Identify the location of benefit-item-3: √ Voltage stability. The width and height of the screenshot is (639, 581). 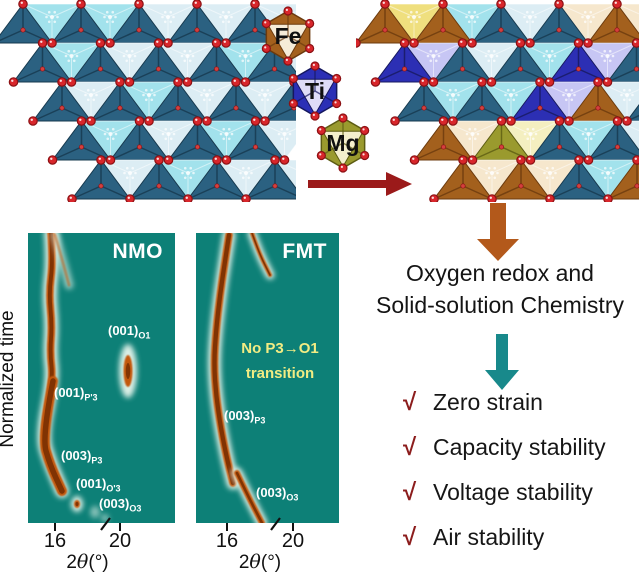
(504, 492).